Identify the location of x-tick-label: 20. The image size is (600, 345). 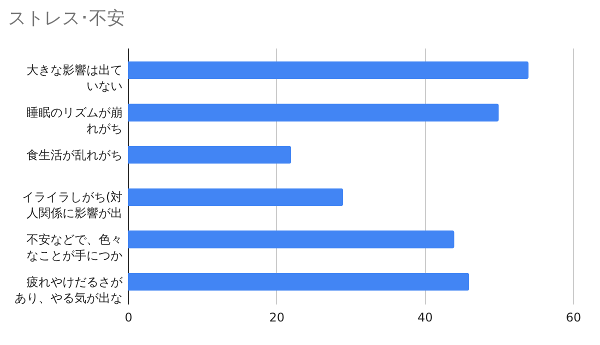
(276, 317).